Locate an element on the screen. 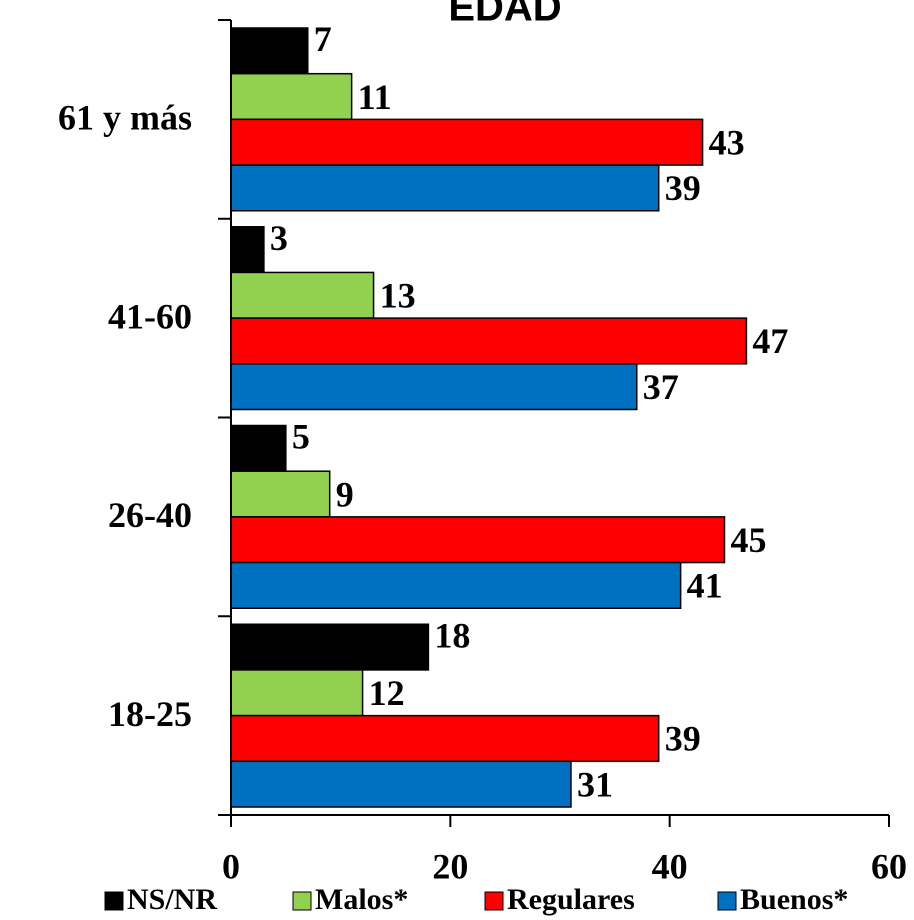 This screenshot has width=914, height=920. y-tick-label: 61 y más is located at coordinates (125, 118).